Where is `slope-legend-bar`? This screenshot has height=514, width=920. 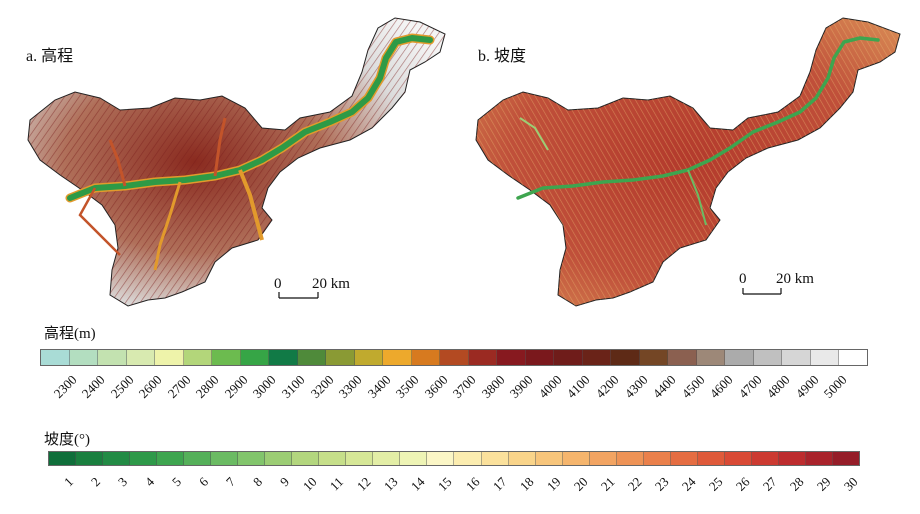
slope-legend-bar is located at coordinates (454, 458).